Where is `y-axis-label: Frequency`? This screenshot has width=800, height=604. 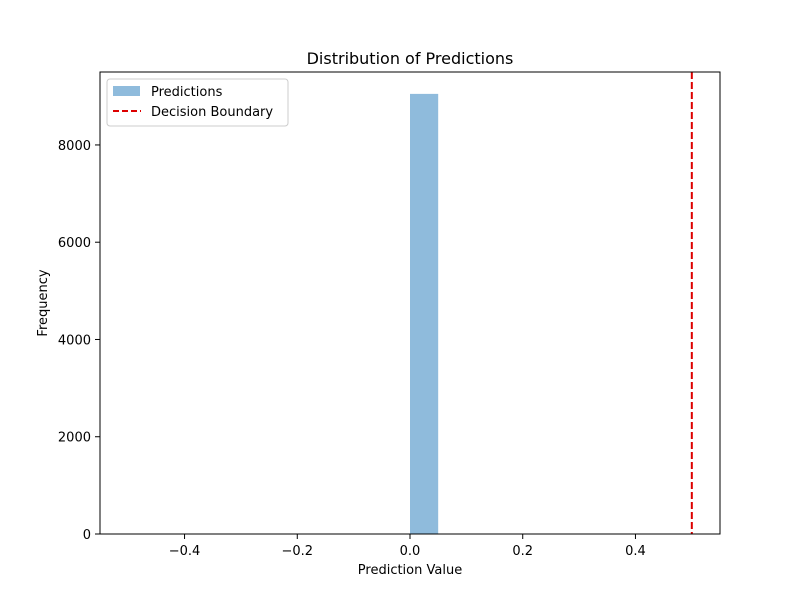 y-axis-label: Frequency is located at coordinates (43, 302).